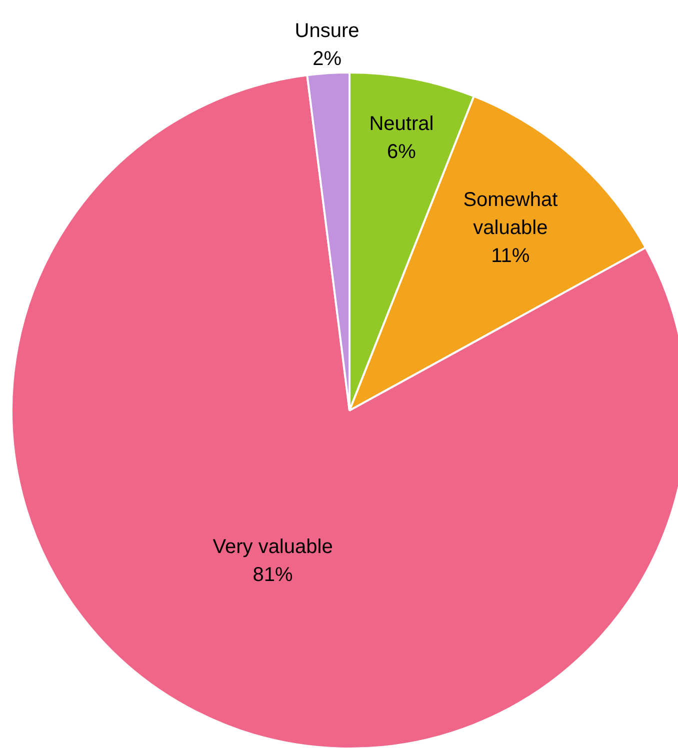 The image size is (678, 748). Describe the element at coordinates (327, 31) in the screenshot. I see `slice-label: Unsure` at that location.